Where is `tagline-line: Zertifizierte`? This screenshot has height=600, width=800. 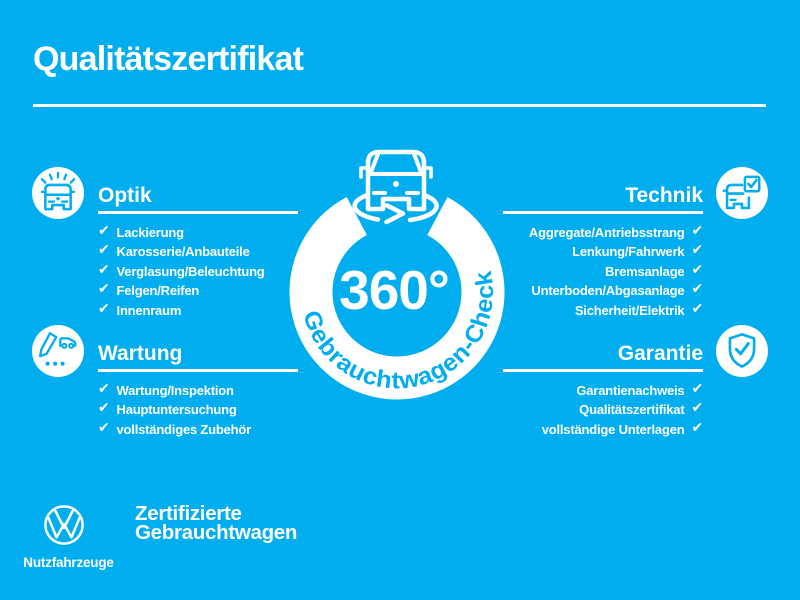 tagline-line: Zertifizierte is located at coordinates (188, 513).